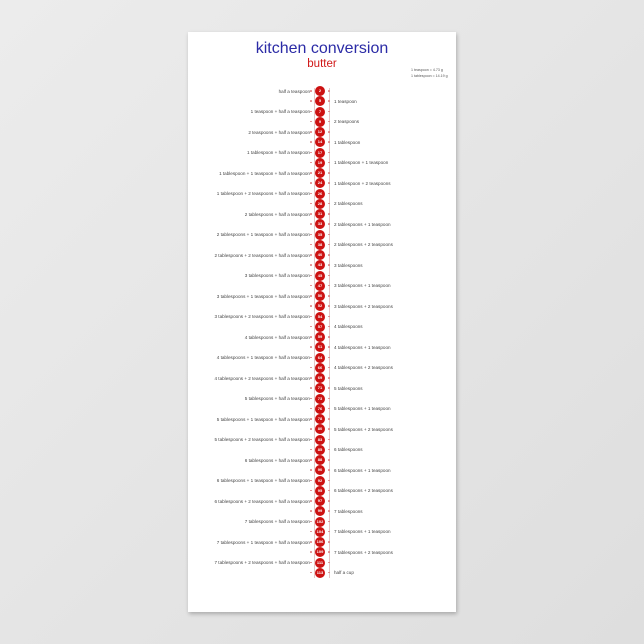  Describe the element at coordinates (361, 163) in the screenshot. I see `measure-label: 1 tablespoon + 1 teaspoon` at that location.